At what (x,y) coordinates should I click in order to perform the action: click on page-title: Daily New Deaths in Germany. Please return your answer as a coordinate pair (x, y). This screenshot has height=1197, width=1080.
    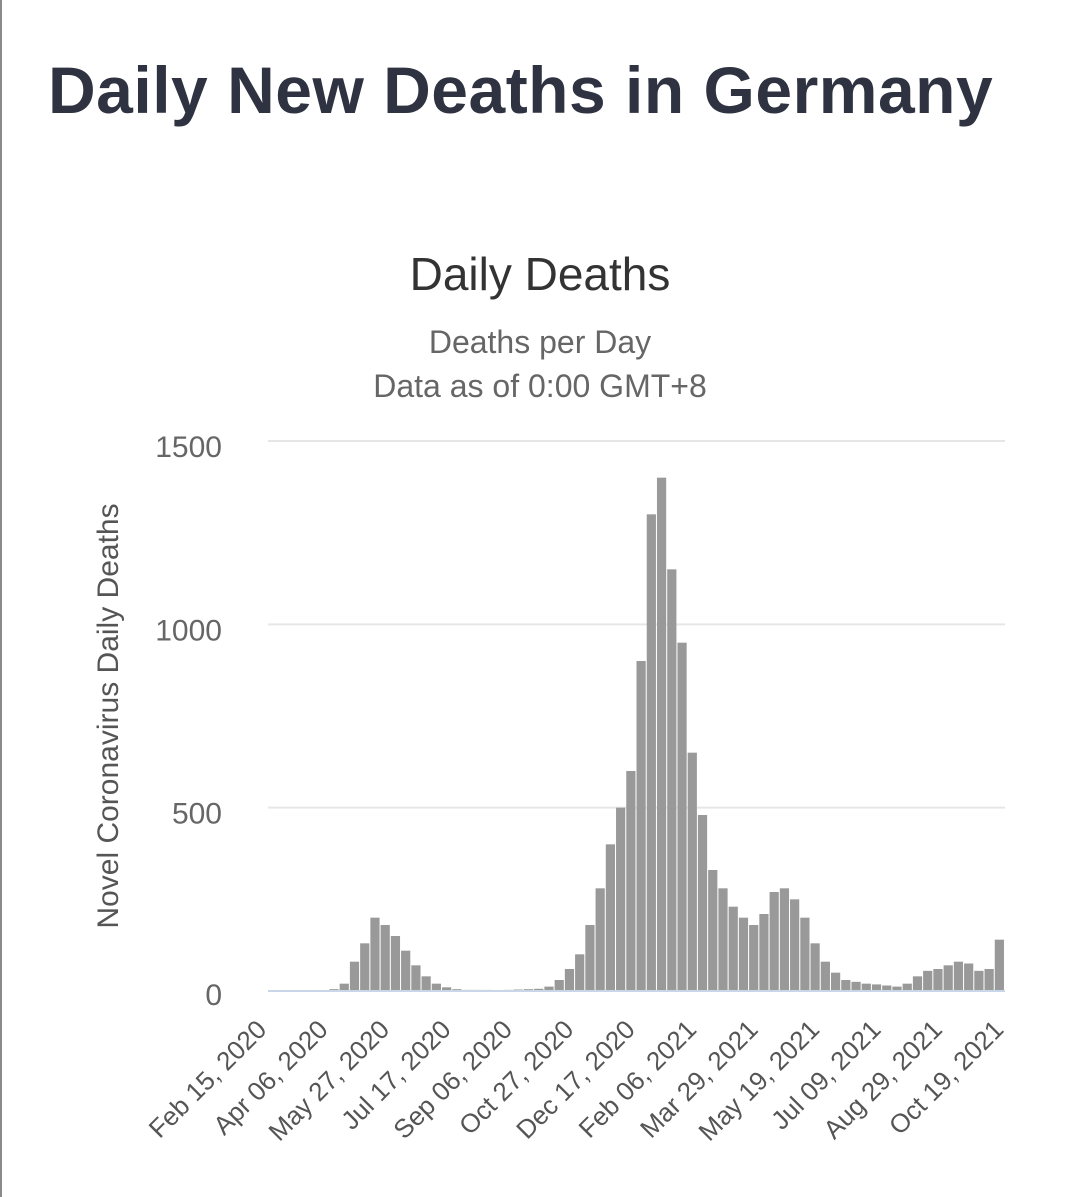
    Looking at the image, I should click on (521, 90).